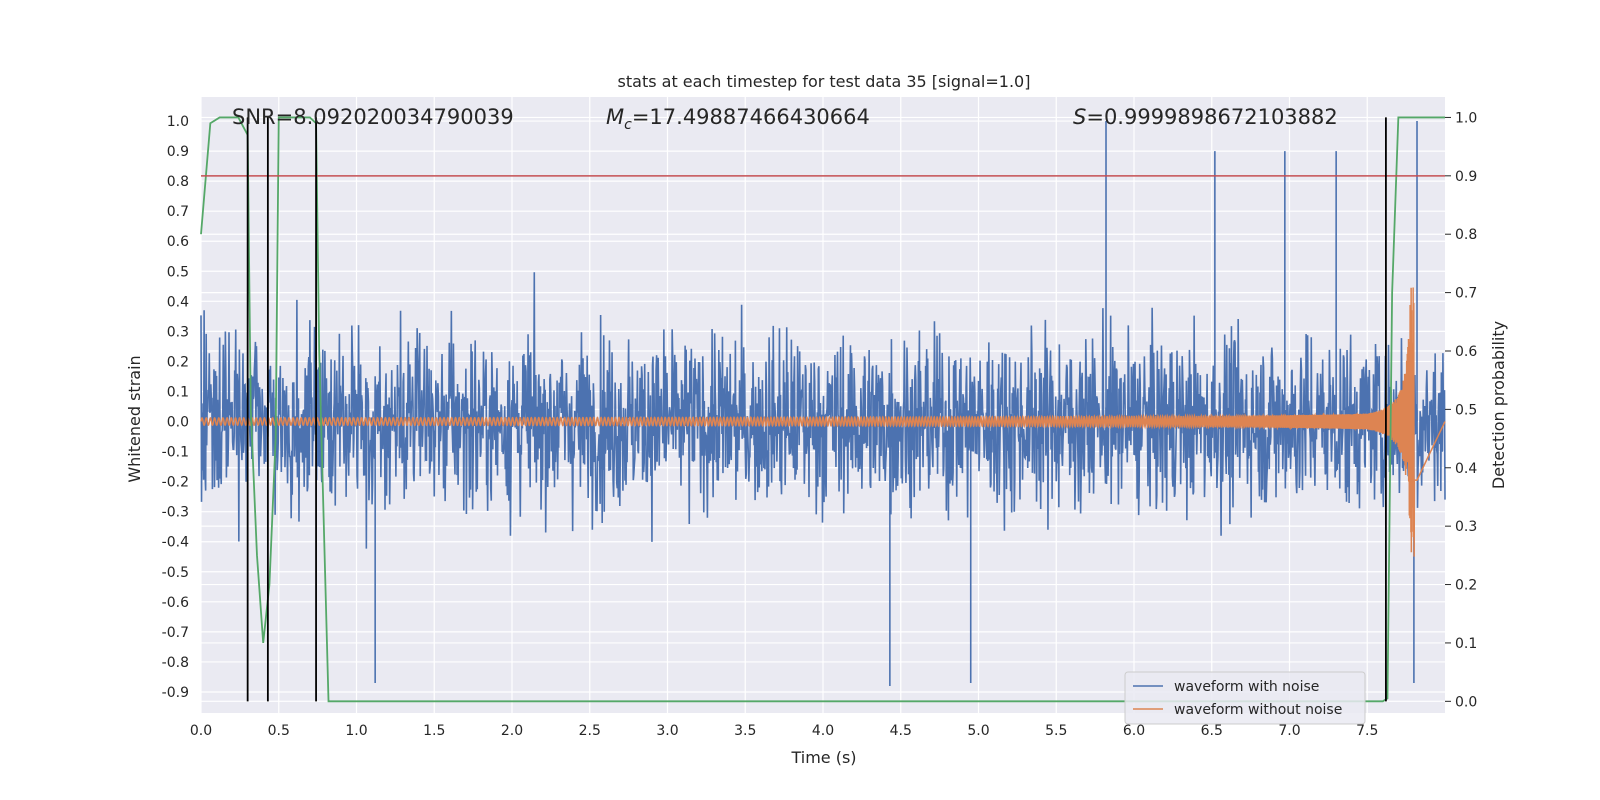 This screenshot has height=800, width=1600. What do you see at coordinates (178, 362) in the screenshot?
I see `y-tick-label: 0.2` at bounding box center [178, 362].